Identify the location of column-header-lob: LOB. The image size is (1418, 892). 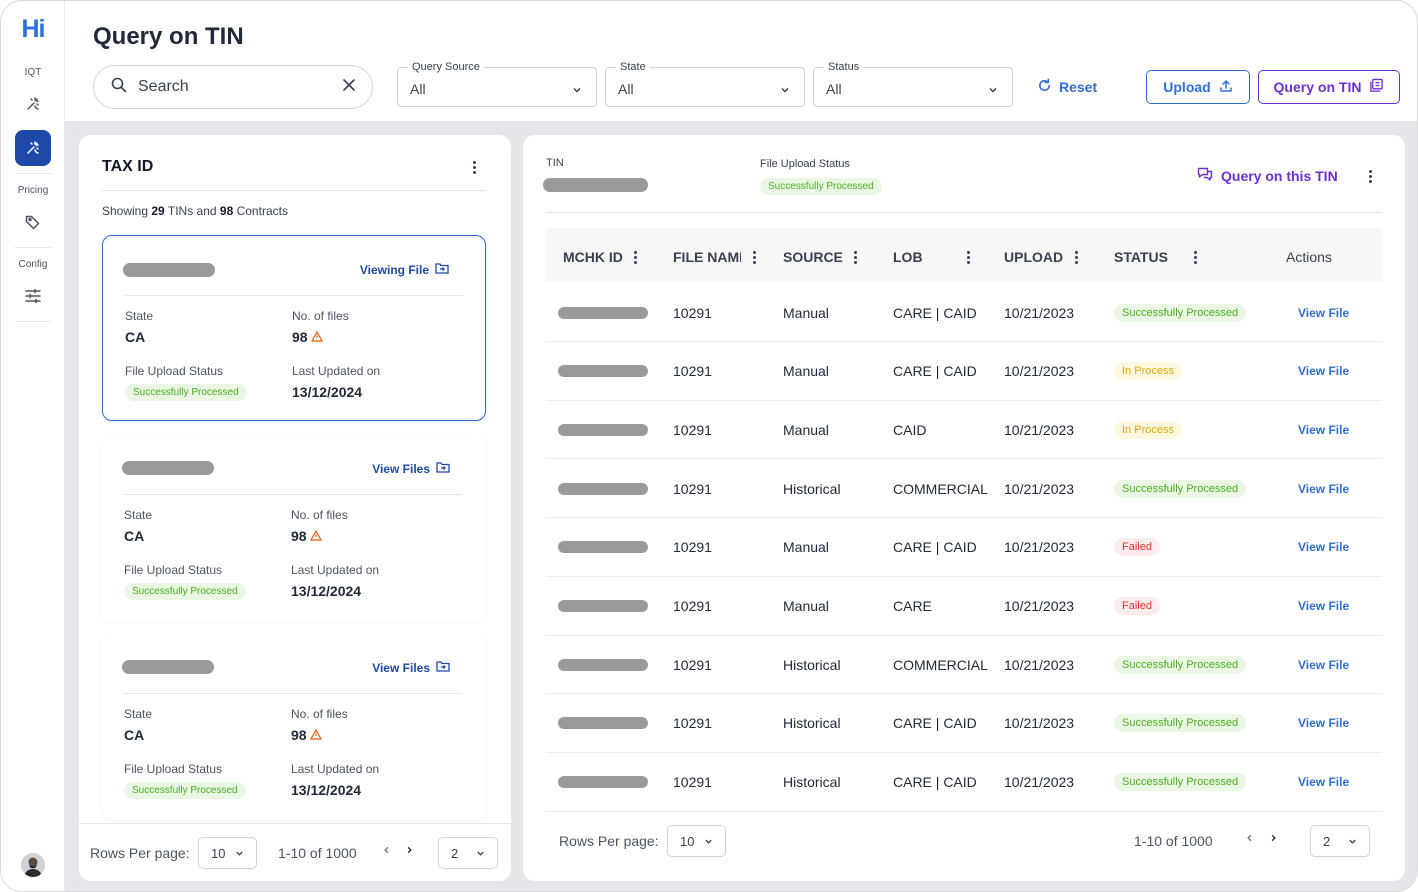
(933, 257).